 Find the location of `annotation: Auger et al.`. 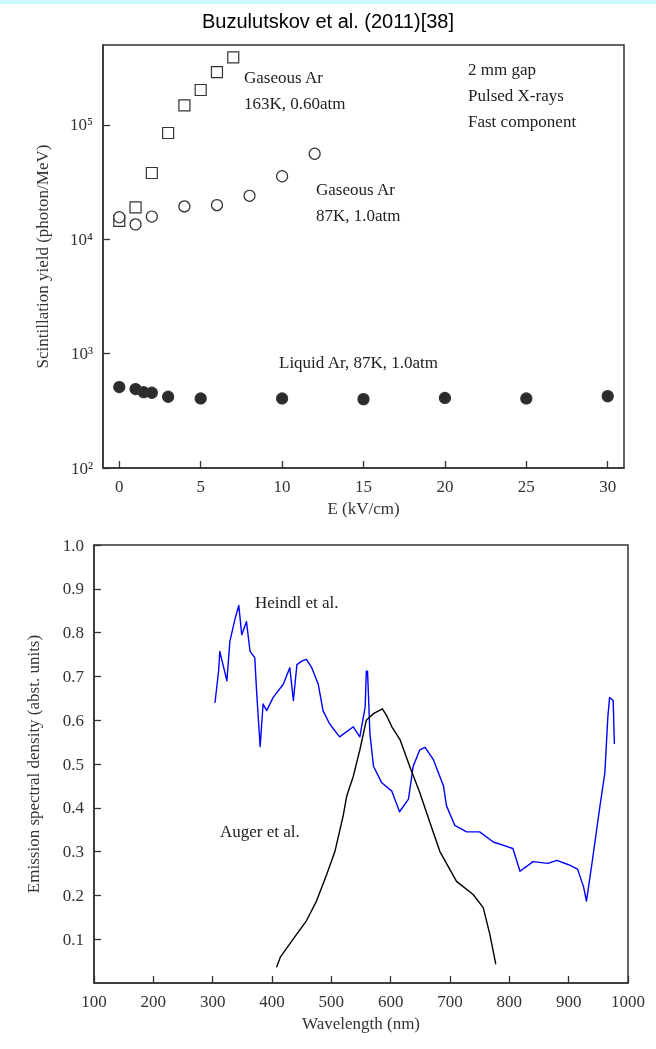

annotation: Auger et al. is located at coordinates (260, 831).